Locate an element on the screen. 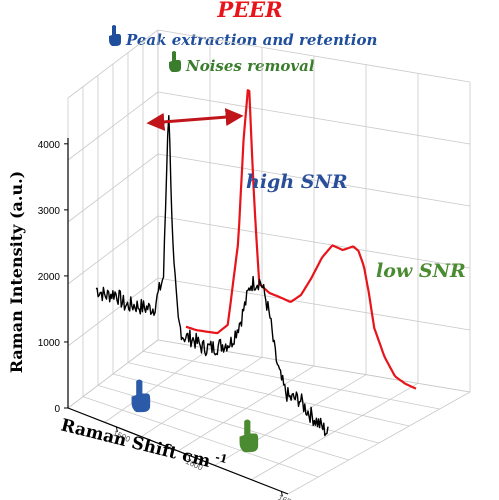 This screenshot has height=500, width=499. x-tick-label: 1650 is located at coordinates (287, 496).